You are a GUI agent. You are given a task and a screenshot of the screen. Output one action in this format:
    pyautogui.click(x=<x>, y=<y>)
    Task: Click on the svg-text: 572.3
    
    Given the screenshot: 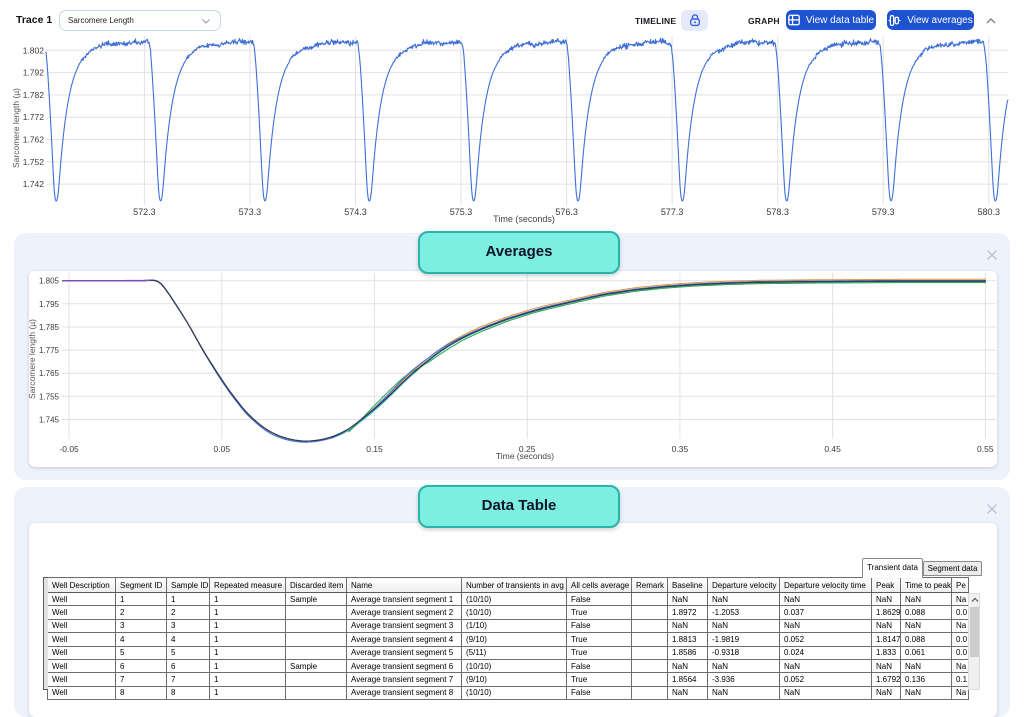 What is the action you would take?
    pyautogui.click(x=144, y=212)
    